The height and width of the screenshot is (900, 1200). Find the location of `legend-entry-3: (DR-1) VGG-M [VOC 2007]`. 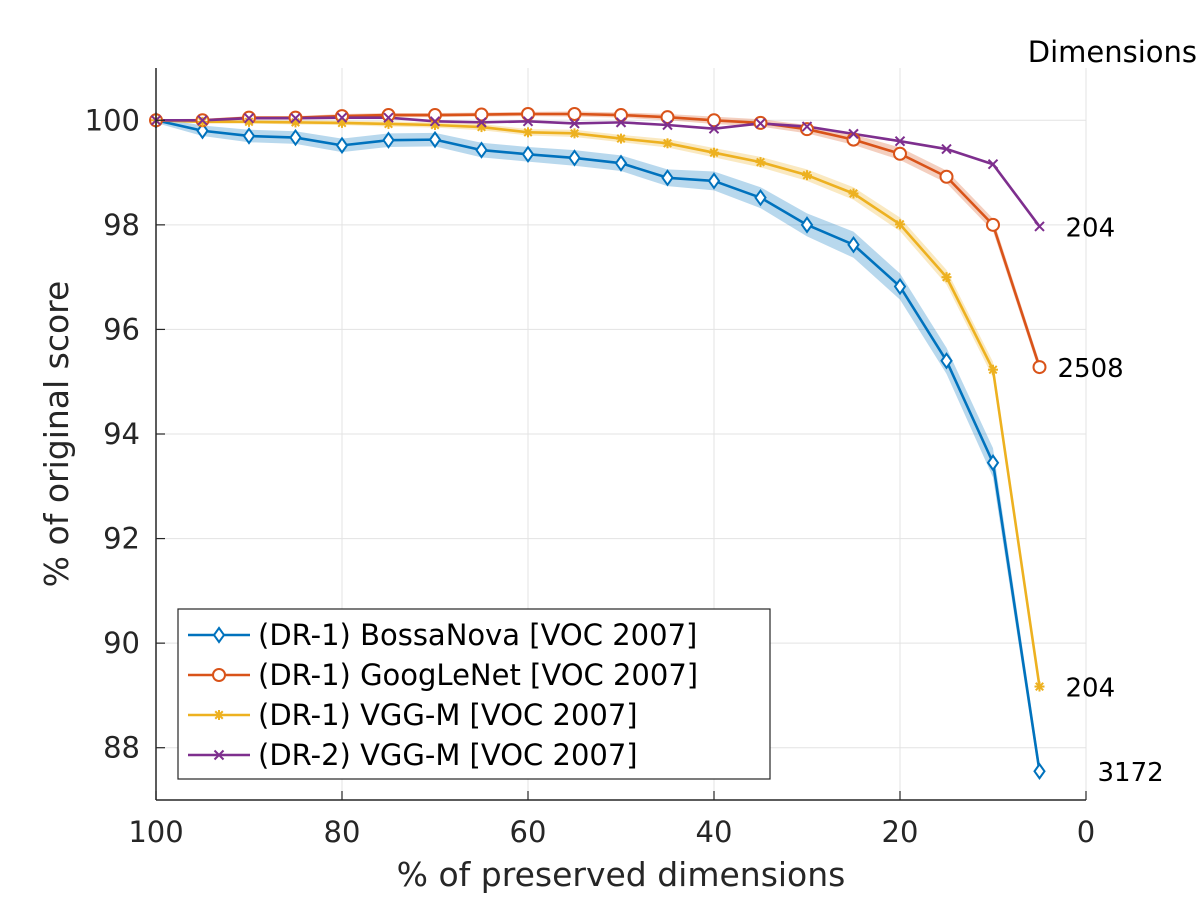

legend-entry-3: (DR-1) VGG-M [VOC 2007] is located at coordinates (448, 715).